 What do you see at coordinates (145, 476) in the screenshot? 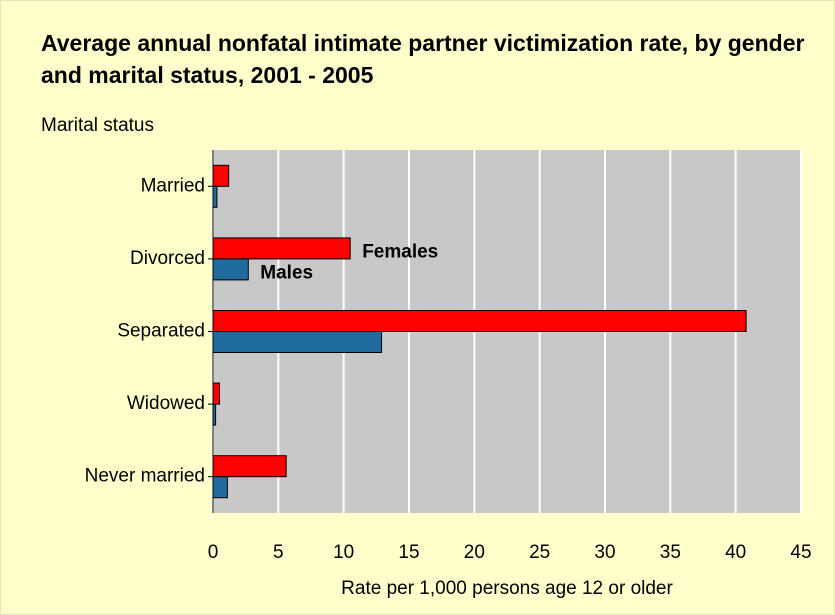
I see `y-tick-label: Never married` at bounding box center [145, 476].